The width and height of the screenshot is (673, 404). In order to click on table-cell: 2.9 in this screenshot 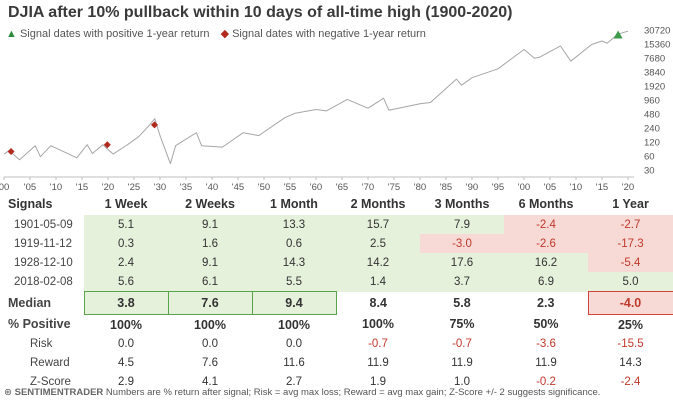, I will do `click(126, 381)`.